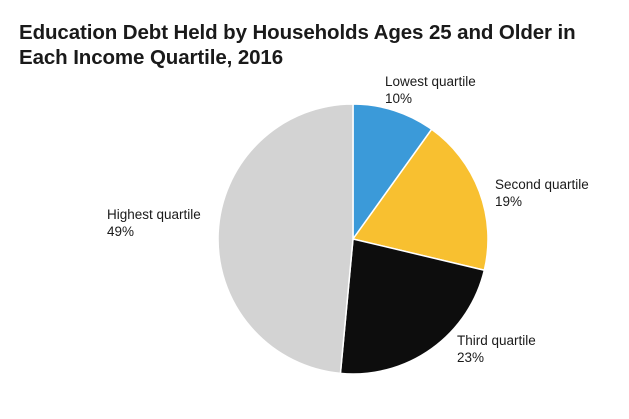 The height and width of the screenshot is (419, 629). What do you see at coordinates (412, 306) in the screenshot?
I see `pie-slice-third-quartile` at bounding box center [412, 306].